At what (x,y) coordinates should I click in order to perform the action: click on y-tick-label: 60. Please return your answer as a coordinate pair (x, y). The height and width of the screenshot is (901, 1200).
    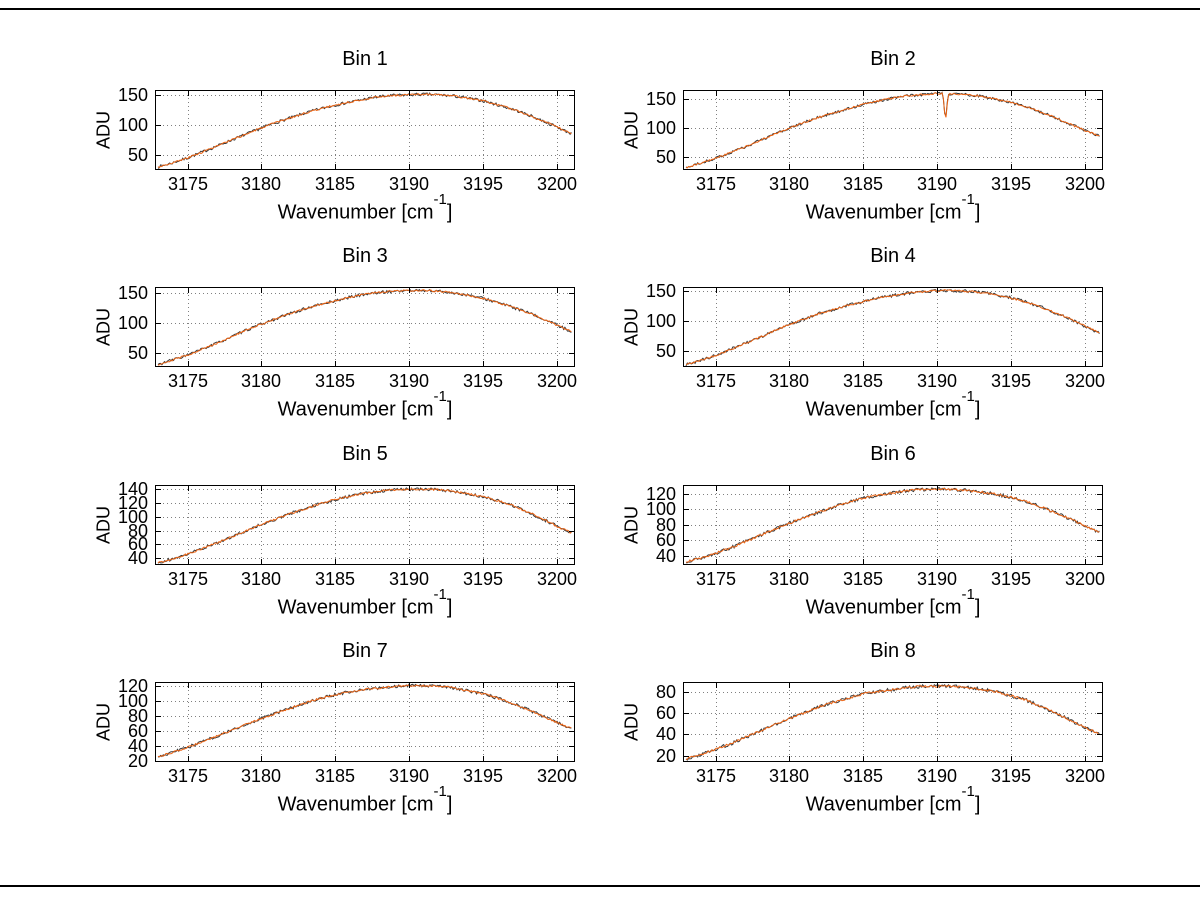
    Looking at the image, I should click on (137, 544).